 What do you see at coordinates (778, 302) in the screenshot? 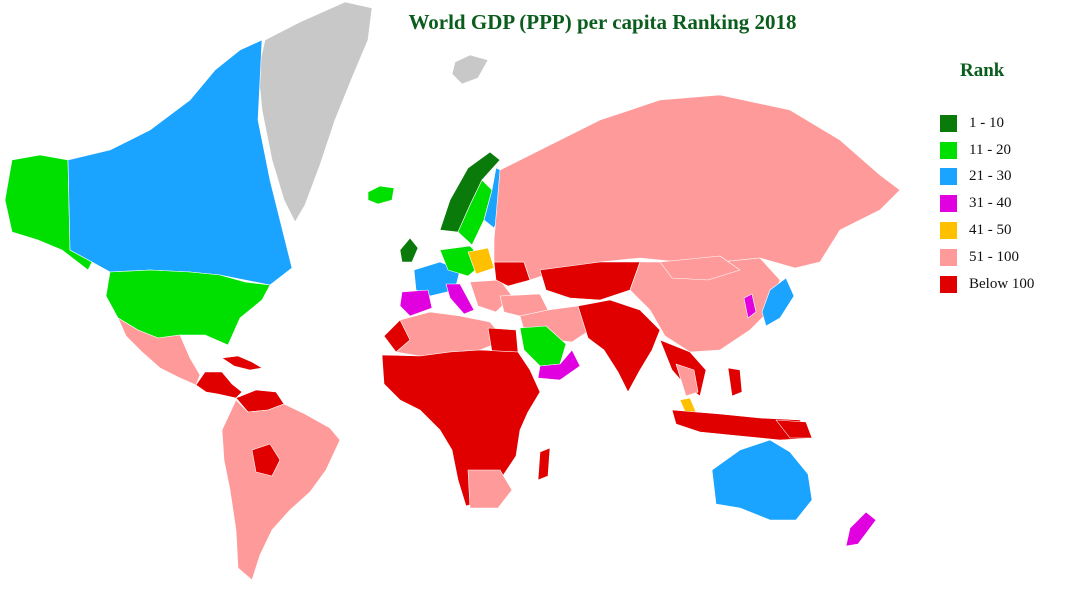
I see `region-japan` at bounding box center [778, 302].